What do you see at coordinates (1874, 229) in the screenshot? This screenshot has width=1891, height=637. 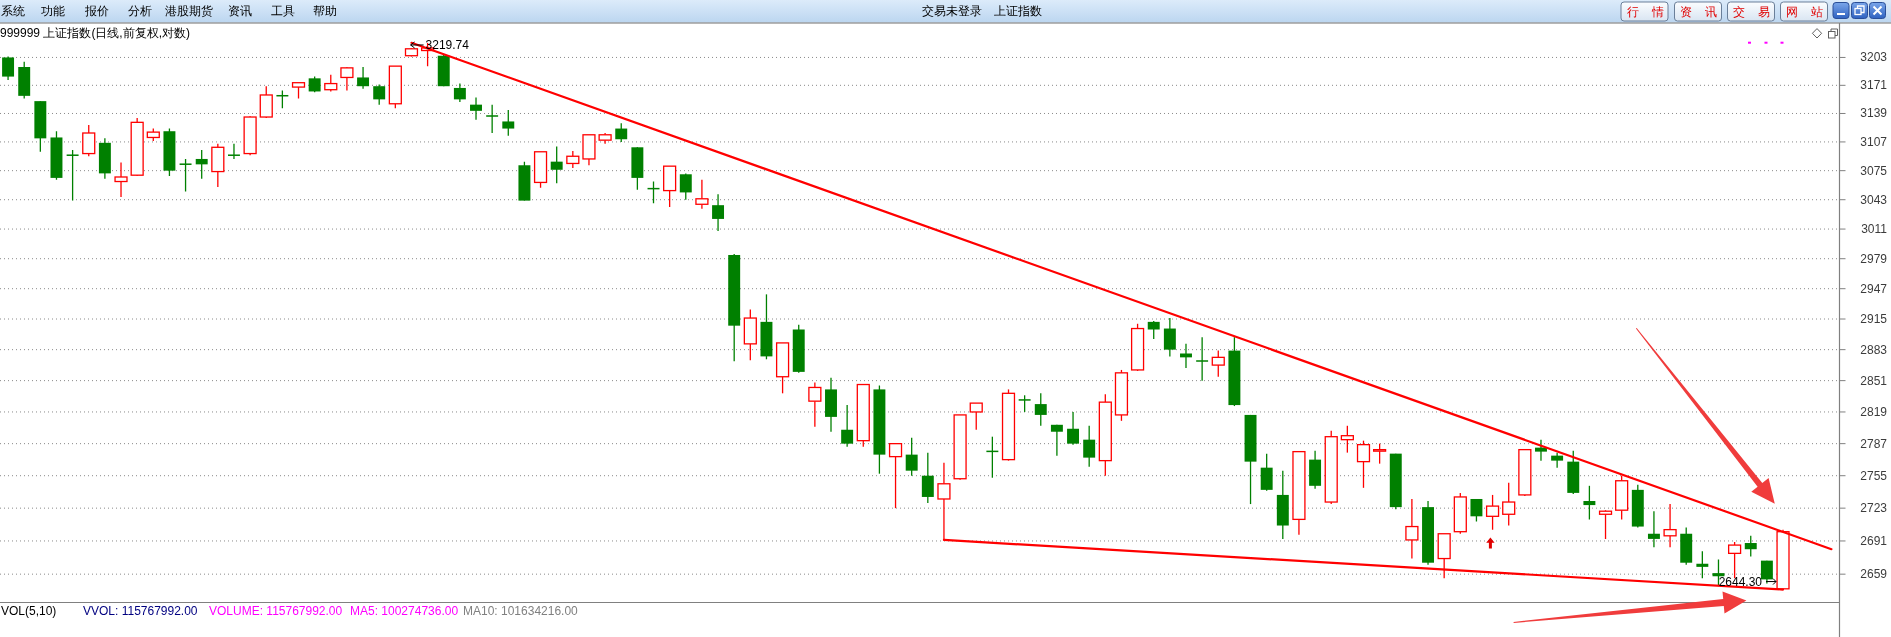 I see `y-tick-label: 3011` at bounding box center [1874, 229].